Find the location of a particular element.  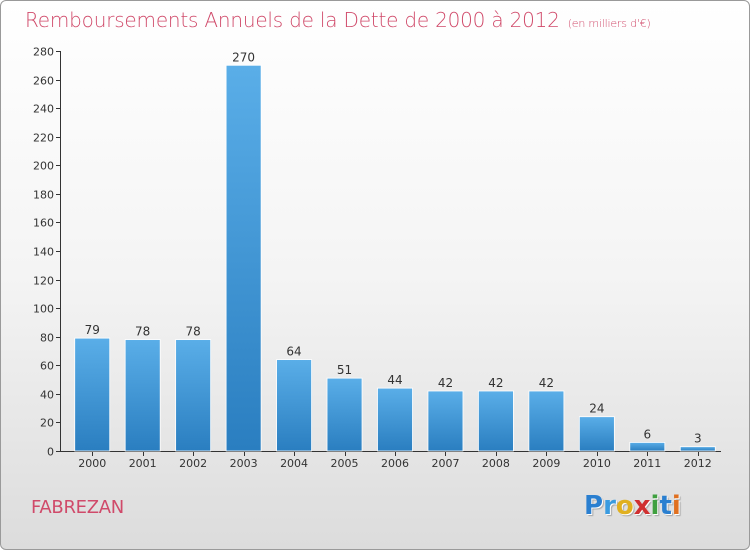

x-tick-label: 2009 is located at coordinates (546, 463).